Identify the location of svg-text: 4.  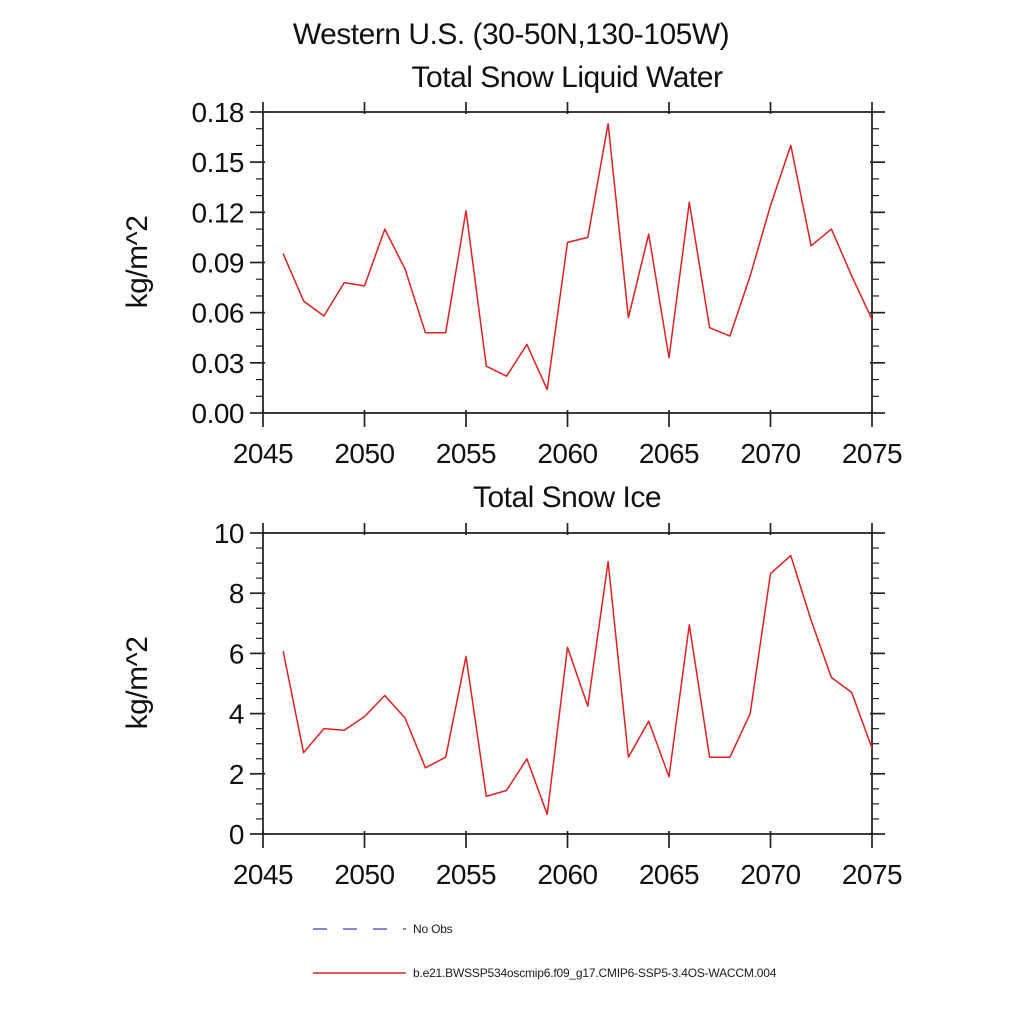
(236, 714).